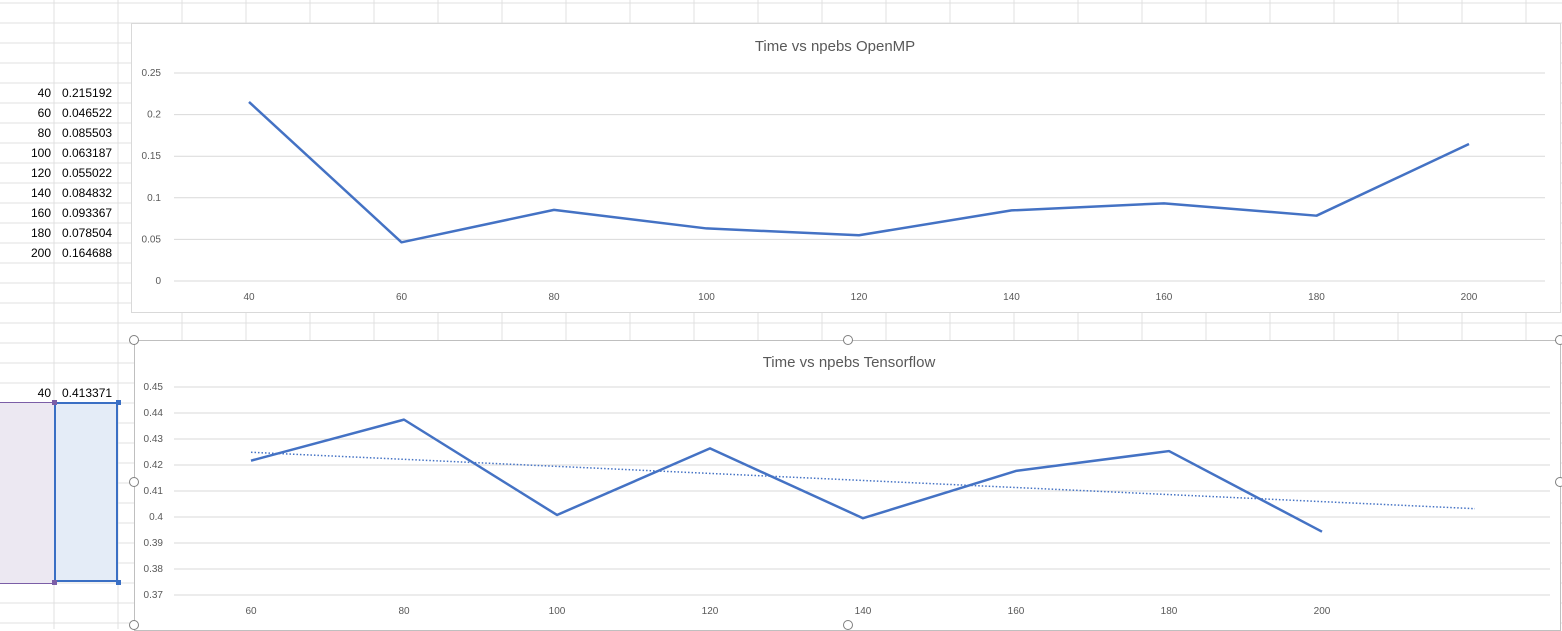  Describe the element at coordinates (848, 340) in the screenshot. I see `resize-handle-top` at that location.